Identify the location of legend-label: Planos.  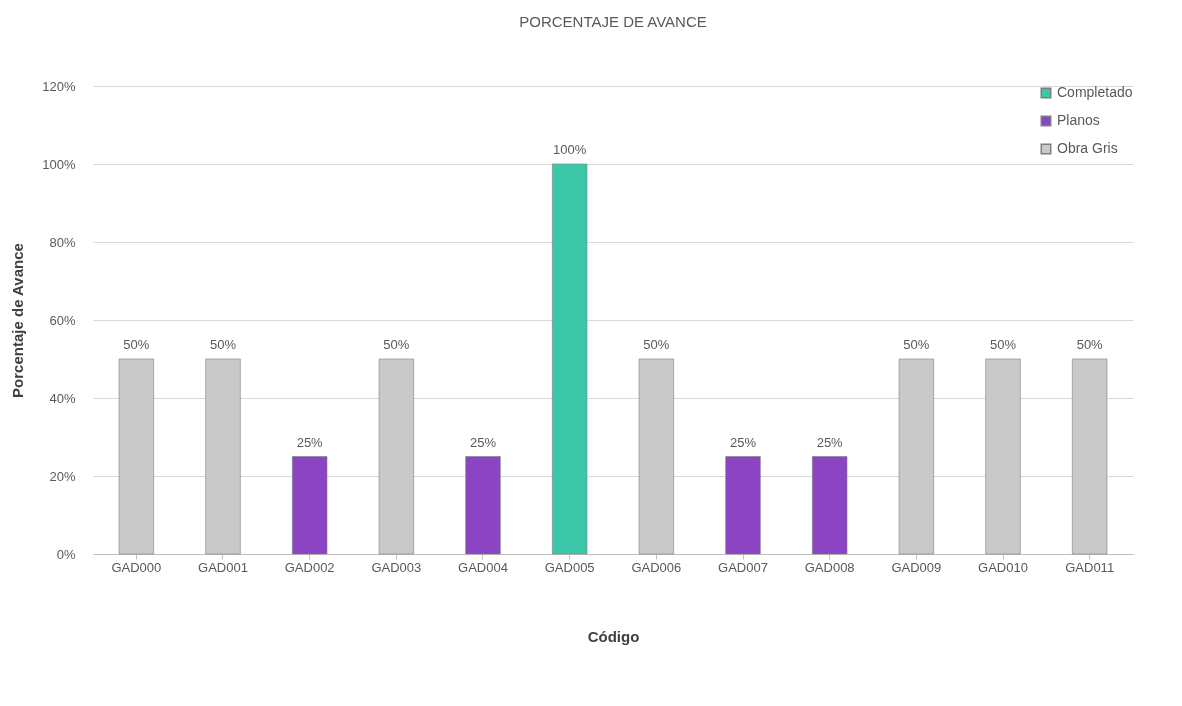
(1078, 120).